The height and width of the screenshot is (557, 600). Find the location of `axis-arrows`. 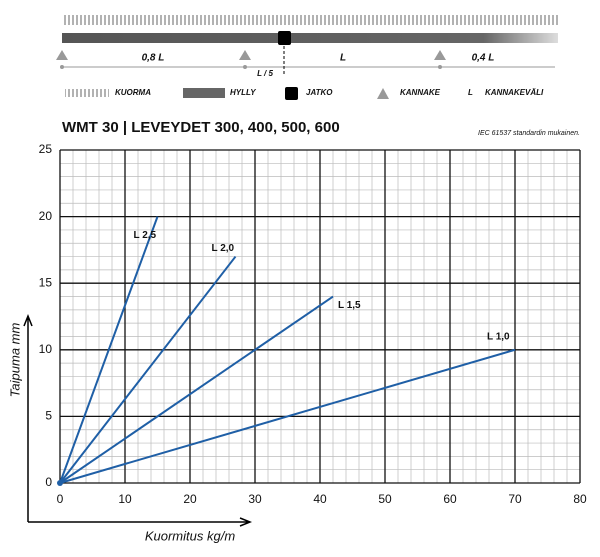

axis-arrows is located at coordinates (138, 420).